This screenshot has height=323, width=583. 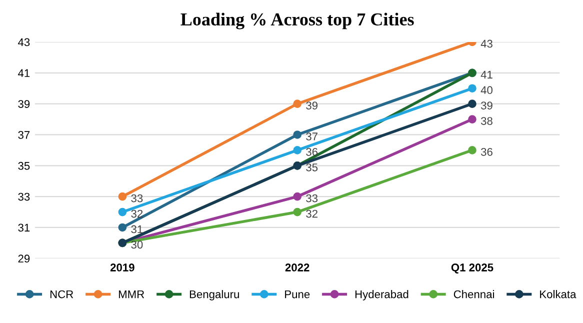 What do you see at coordinates (297, 294) in the screenshot?
I see `legend-label: Pune` at bounding box center [297, 294].